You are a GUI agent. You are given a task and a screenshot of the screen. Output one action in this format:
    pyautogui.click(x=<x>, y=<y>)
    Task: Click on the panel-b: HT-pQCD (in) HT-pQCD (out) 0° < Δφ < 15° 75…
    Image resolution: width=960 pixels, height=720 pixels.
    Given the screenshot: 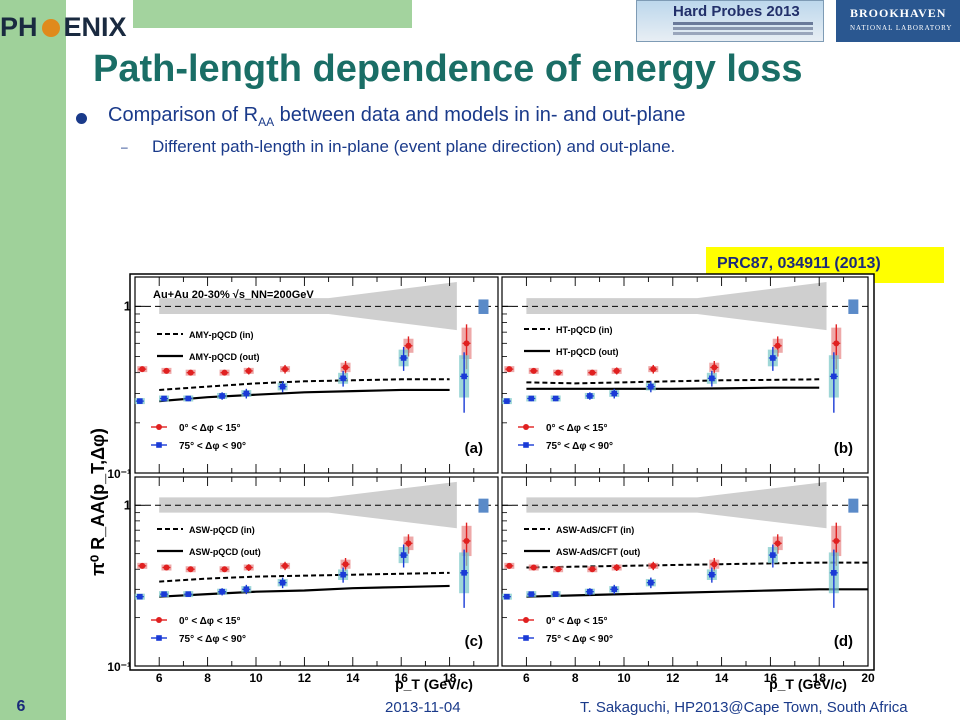 What is the action you would take?
    pyautogui.click(x=685, y=375)
    